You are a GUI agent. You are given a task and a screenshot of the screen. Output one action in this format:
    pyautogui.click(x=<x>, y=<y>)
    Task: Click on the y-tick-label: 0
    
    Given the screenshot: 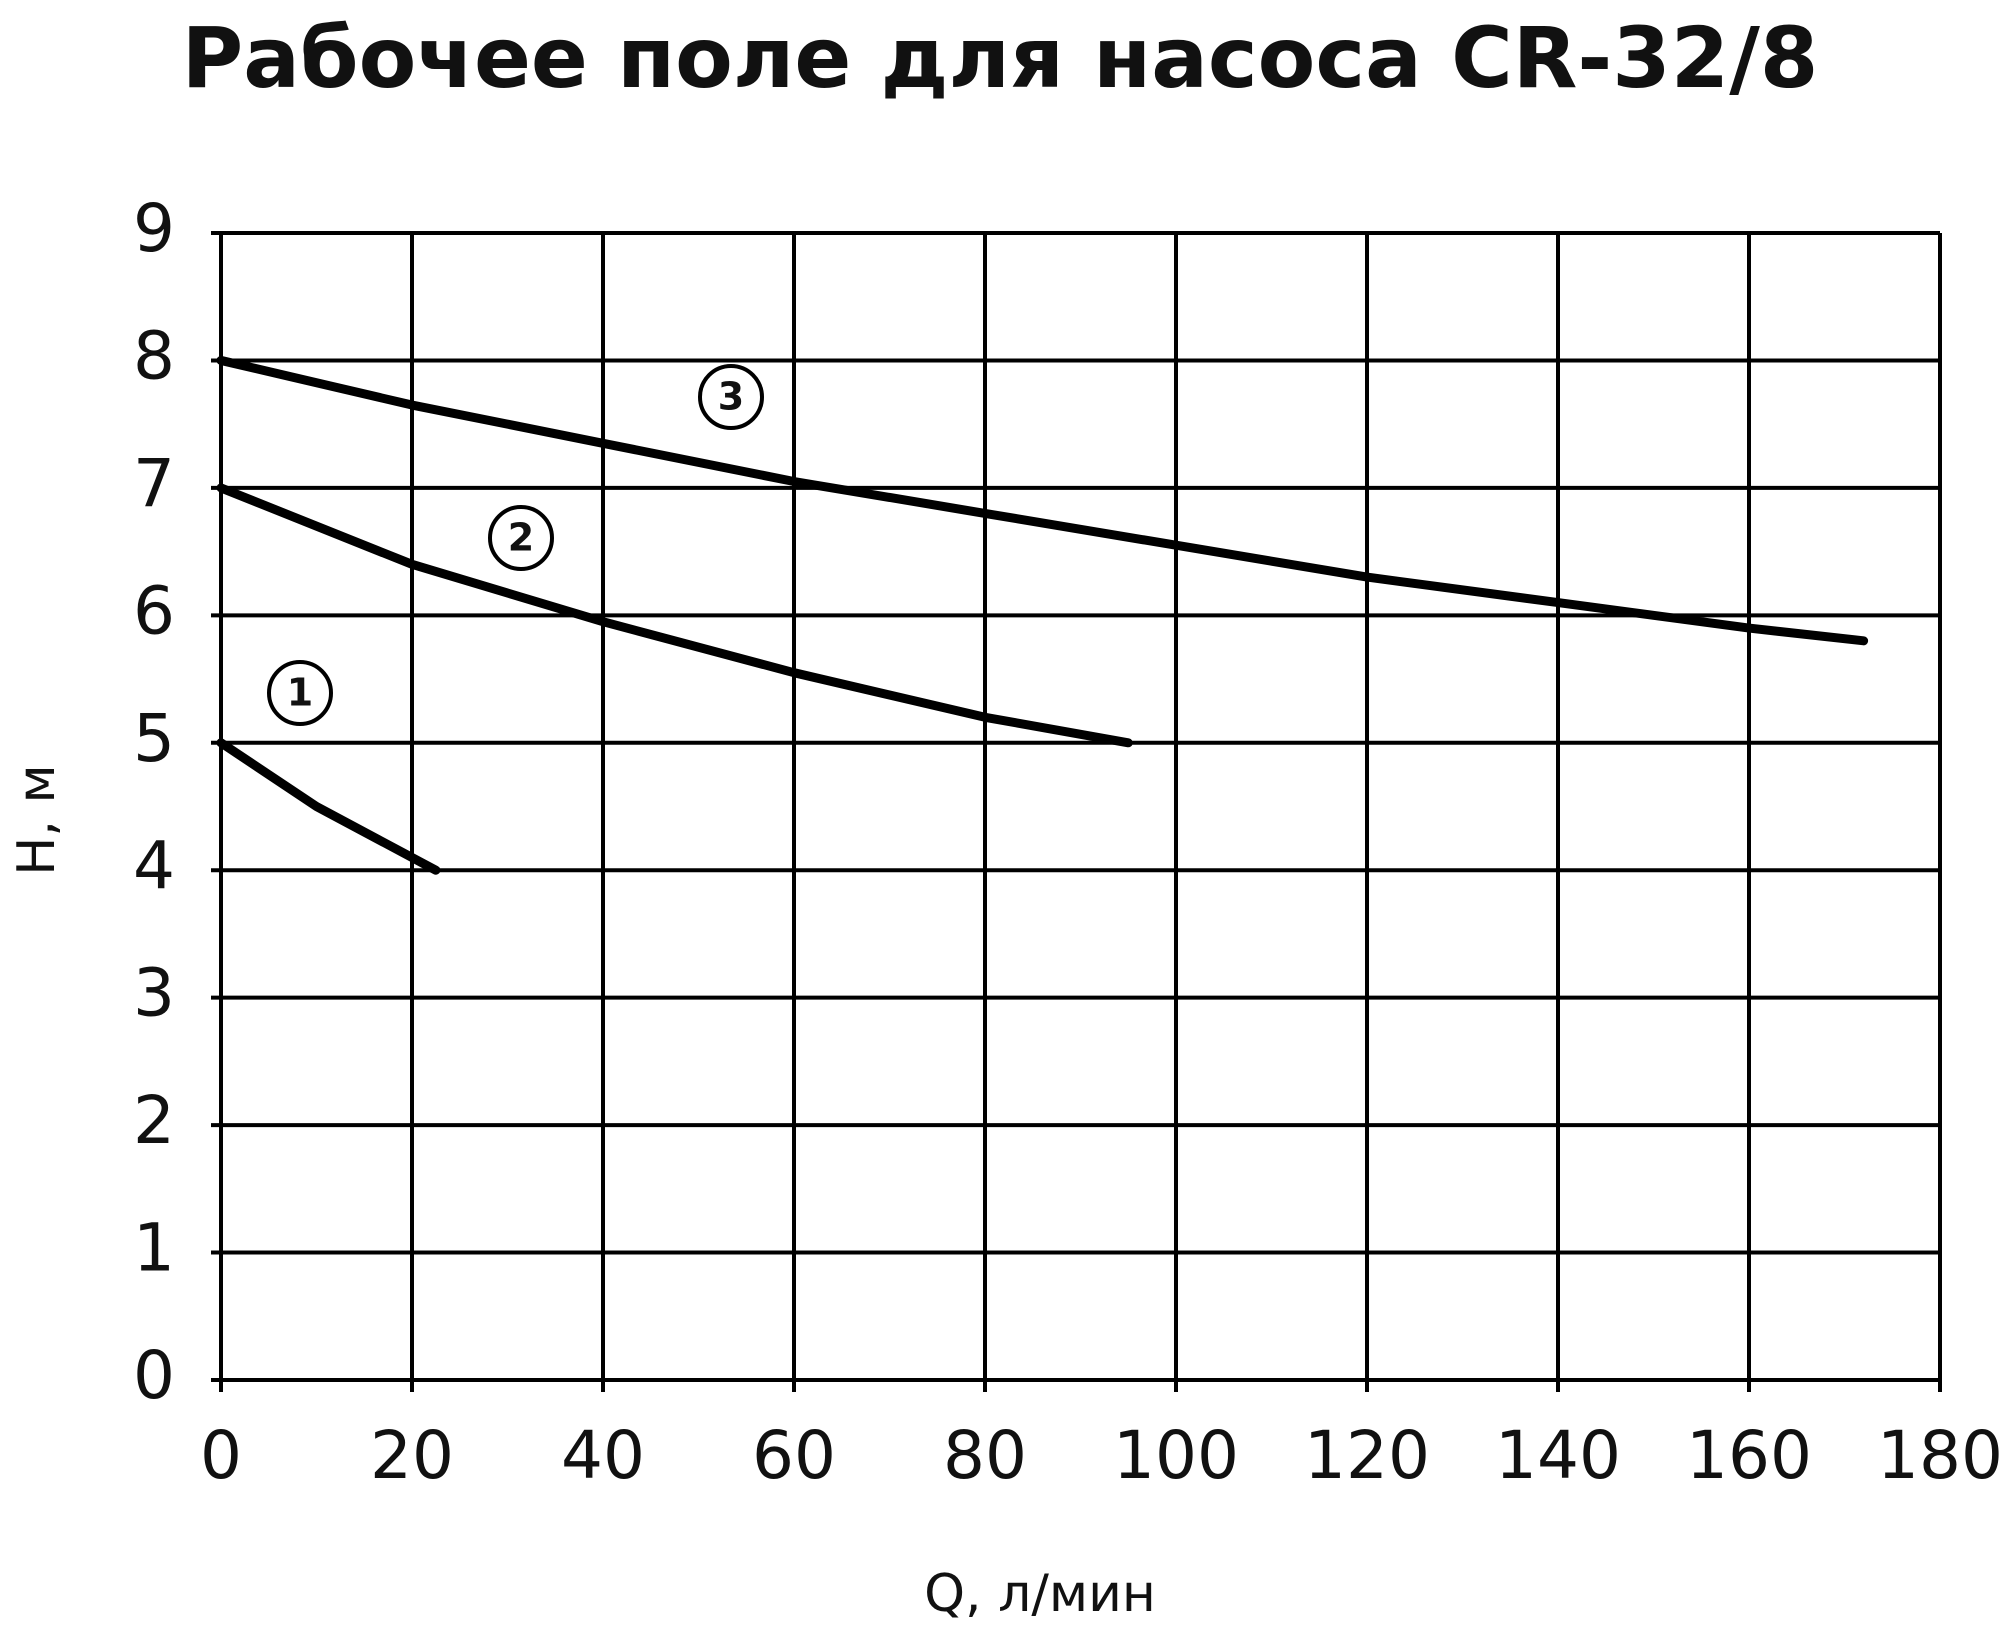 What is the action you would take?
    pyautogui.click(x=154, y=1375)
    